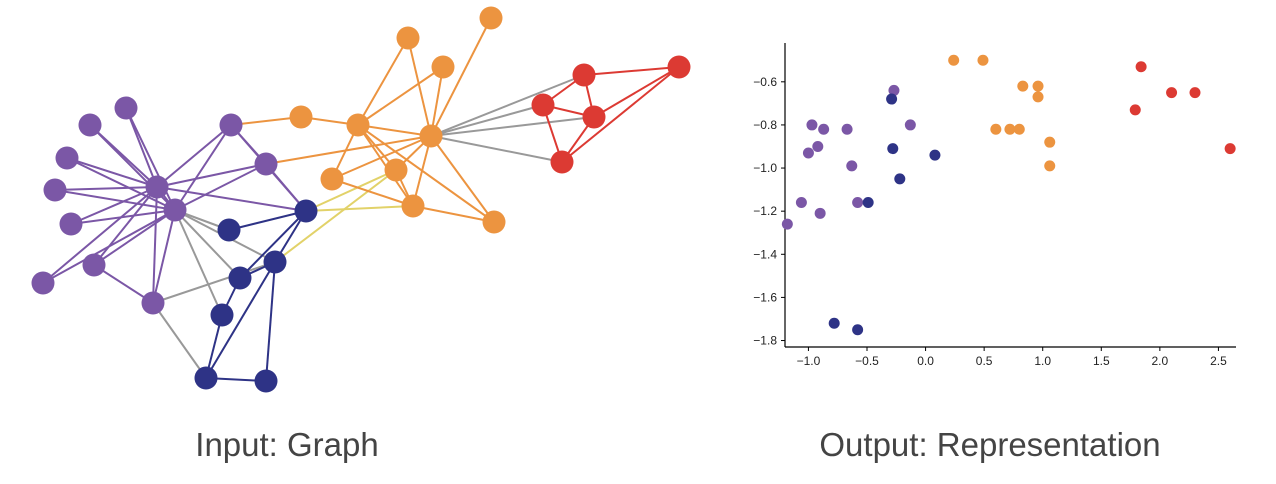 The height and width of the screenshot is (484, 1276). Describe the element at coordinates (925, 361) in the screenshot. I see `x-tick-label: 0.0` at that location.